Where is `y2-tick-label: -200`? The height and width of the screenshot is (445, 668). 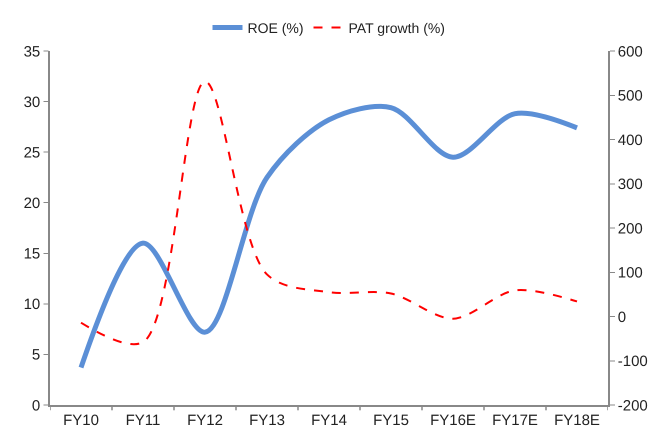 y2-tick-label: -200 is located at coordinates (633, 405).